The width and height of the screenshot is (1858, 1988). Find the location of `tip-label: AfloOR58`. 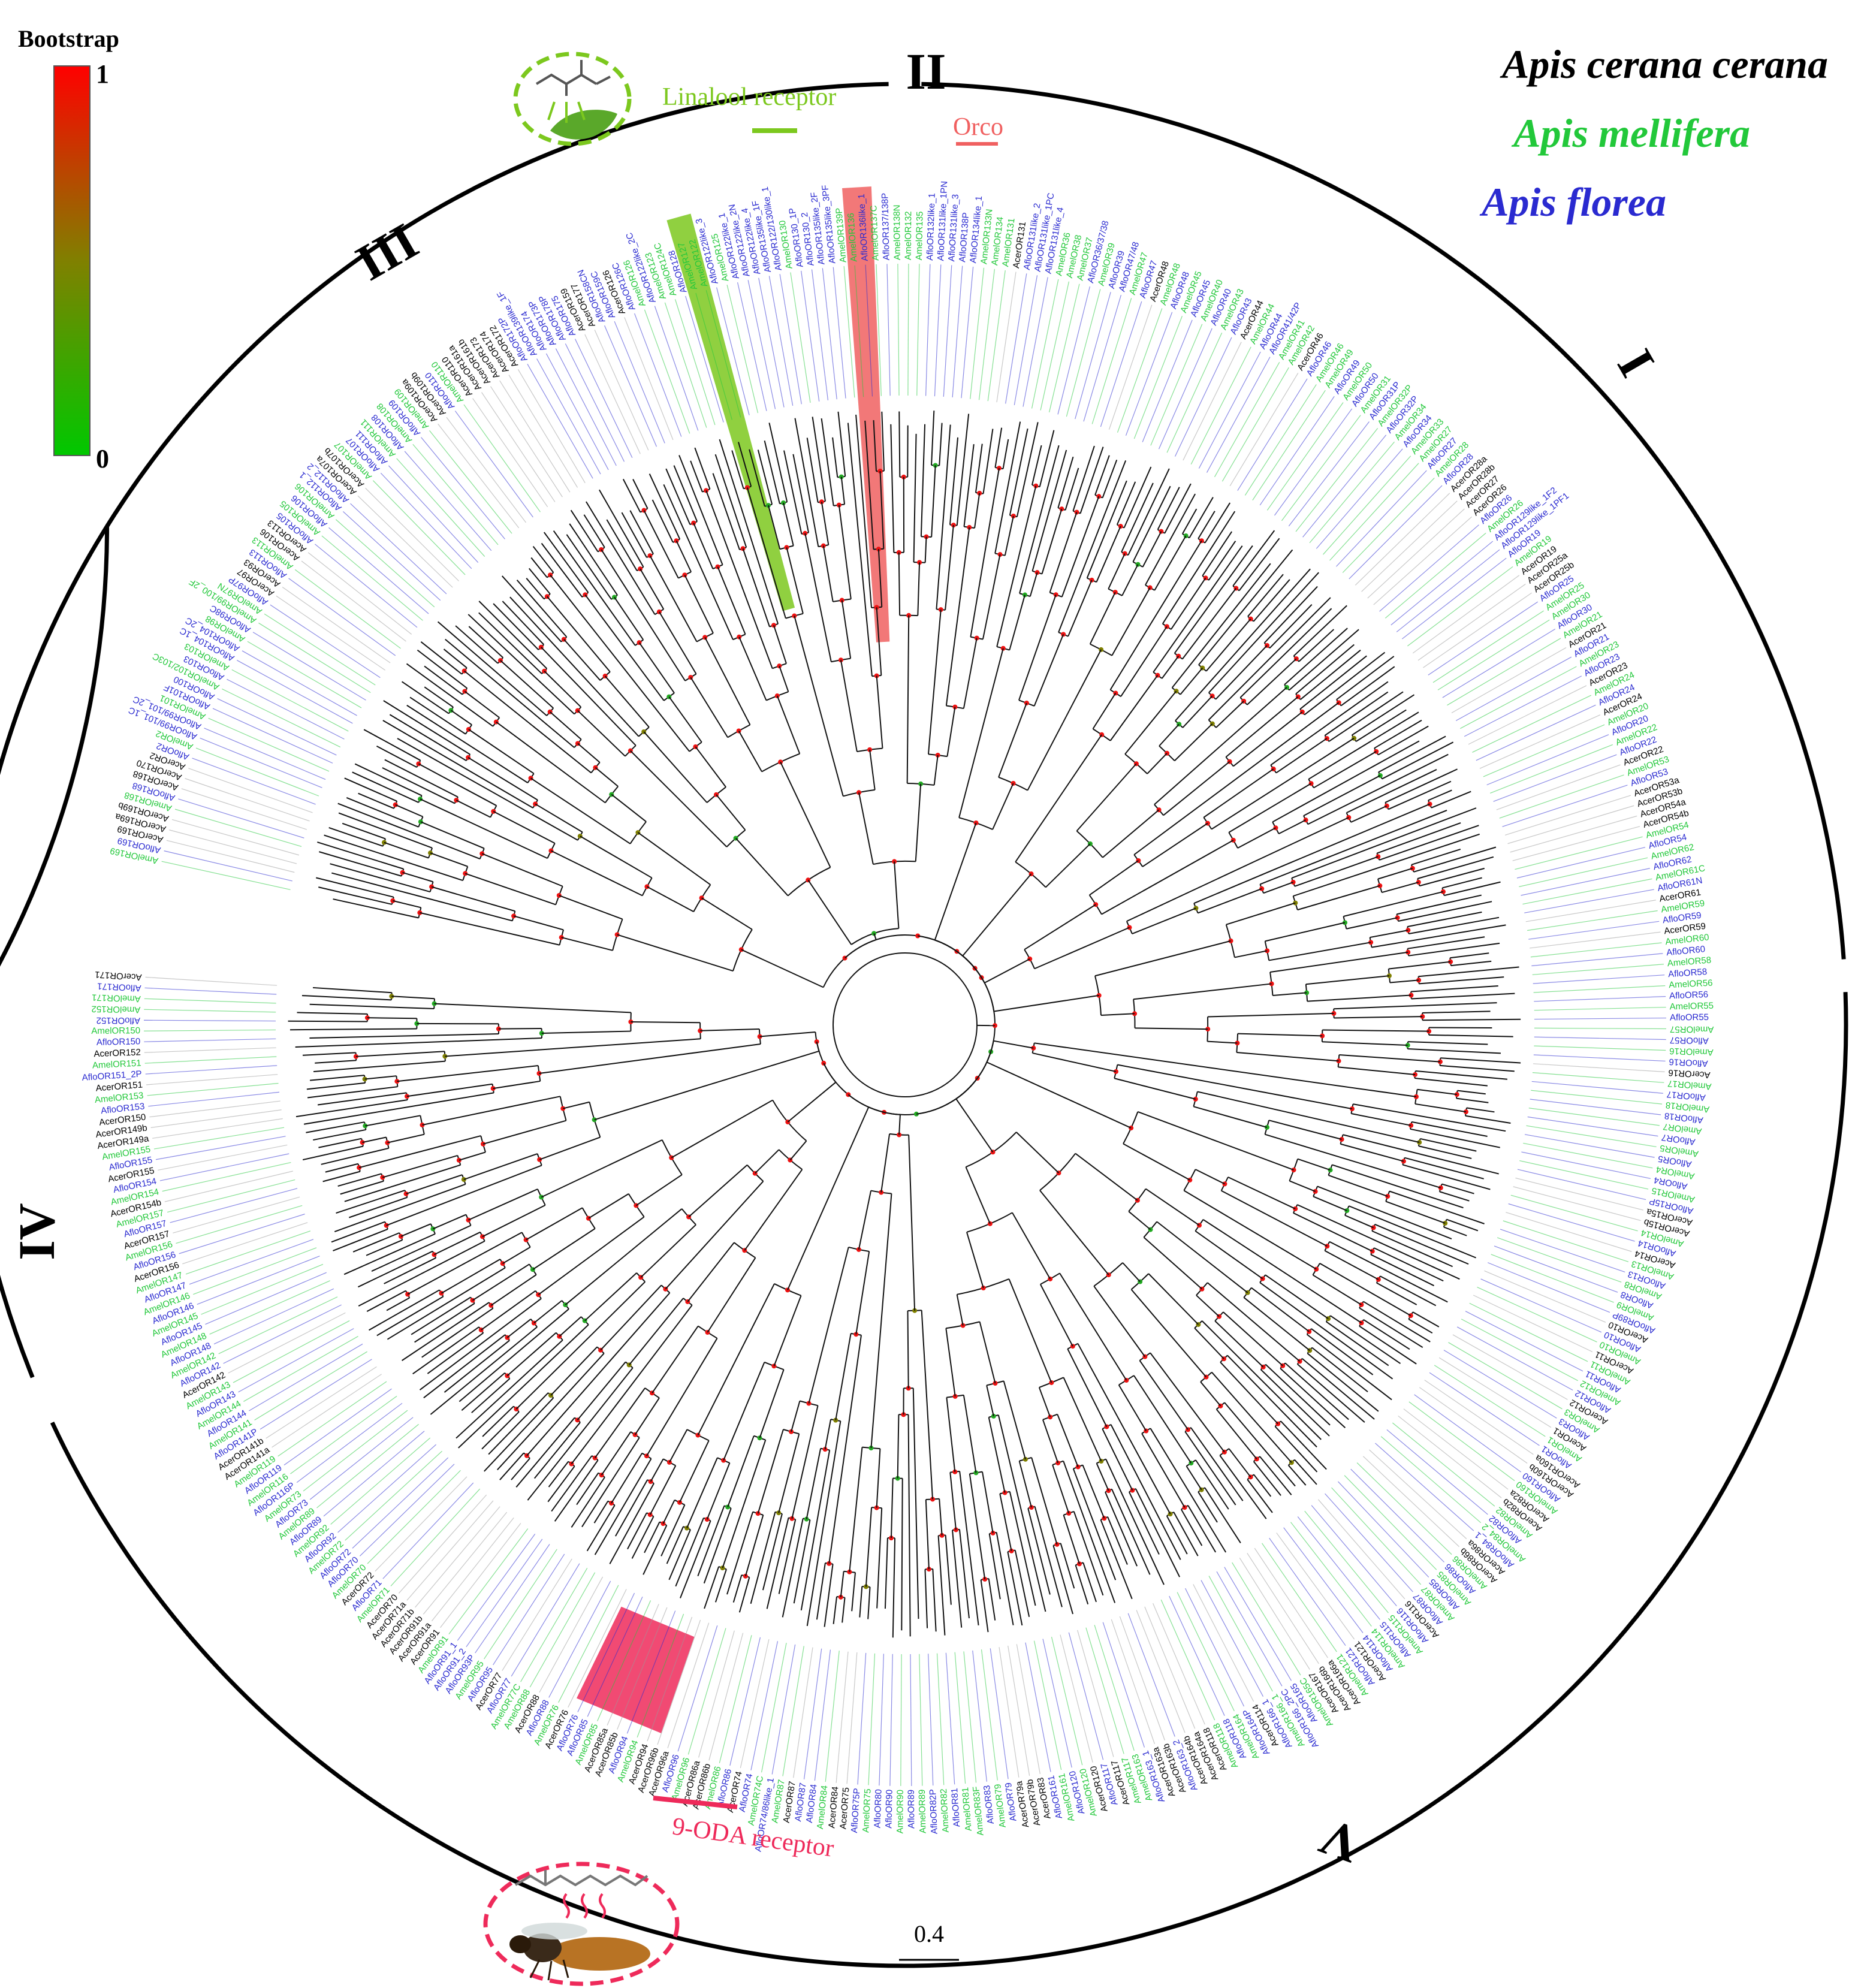

tip-label: AfloOR58 is located at coordinates (1688, 973).